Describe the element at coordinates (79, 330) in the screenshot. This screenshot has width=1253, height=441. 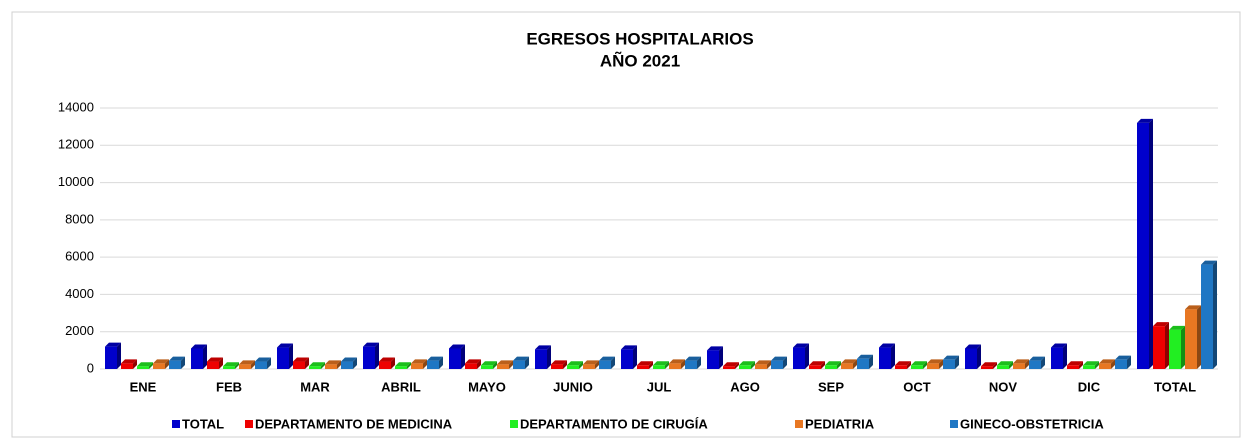
I see `y-tick-label: 2000` at that location.